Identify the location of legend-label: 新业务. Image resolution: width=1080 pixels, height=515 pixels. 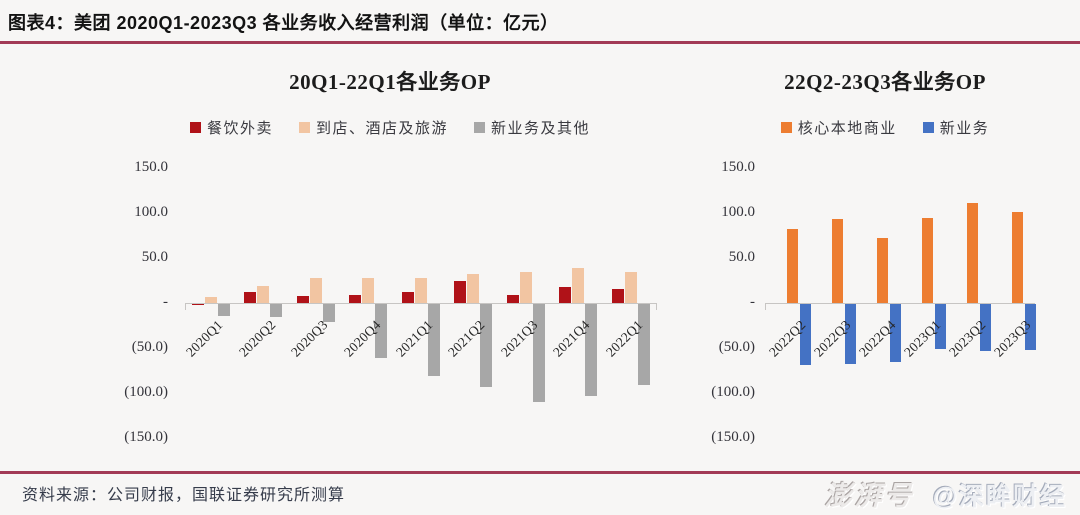
(964, 129).